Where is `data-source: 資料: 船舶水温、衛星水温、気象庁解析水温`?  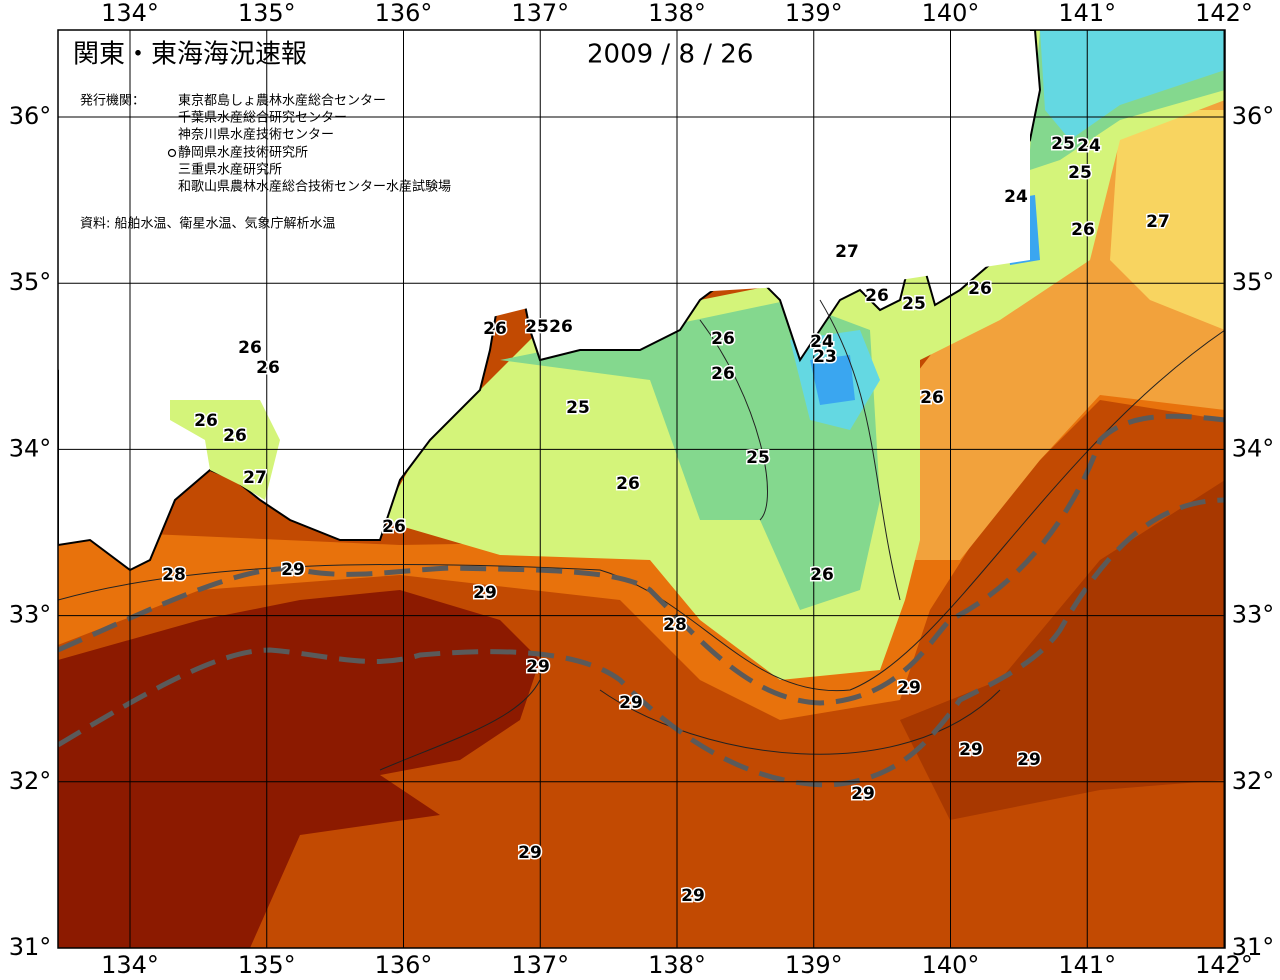
data-source: 資料: 船舶水温、衛星水温、気象庁解析水温 is located at coordinates (208, 224).